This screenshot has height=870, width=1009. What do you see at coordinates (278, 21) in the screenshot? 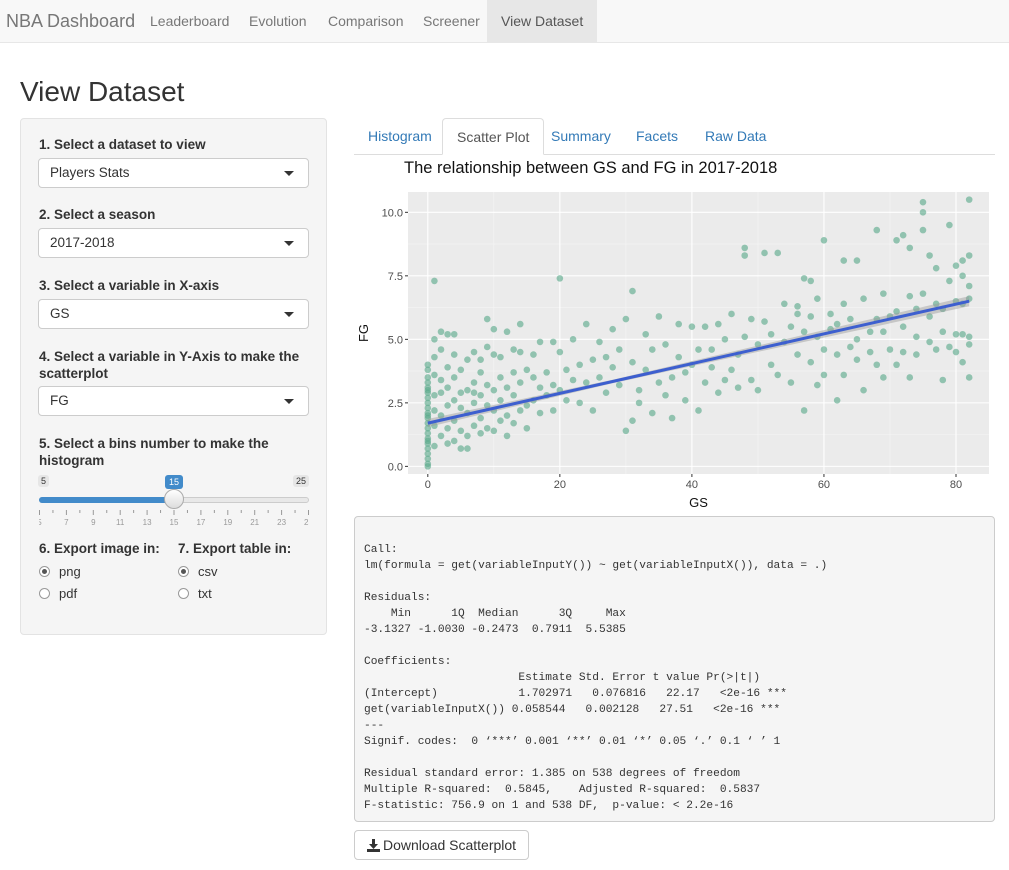
I see `nav-evolution: Evolution` at bounding box center [278, 21].